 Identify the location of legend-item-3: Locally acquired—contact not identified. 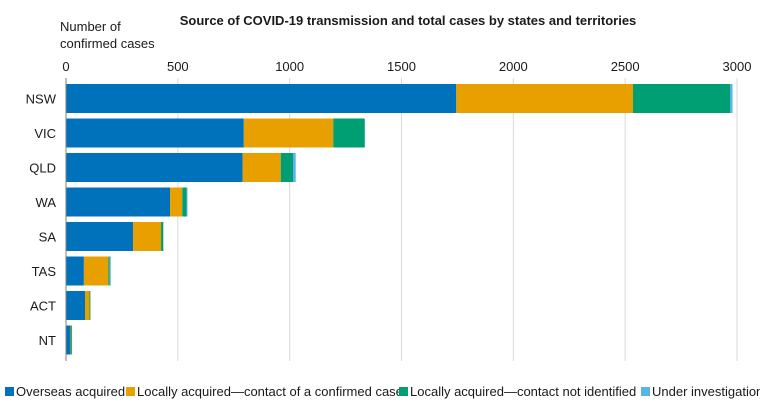
(517, 391).